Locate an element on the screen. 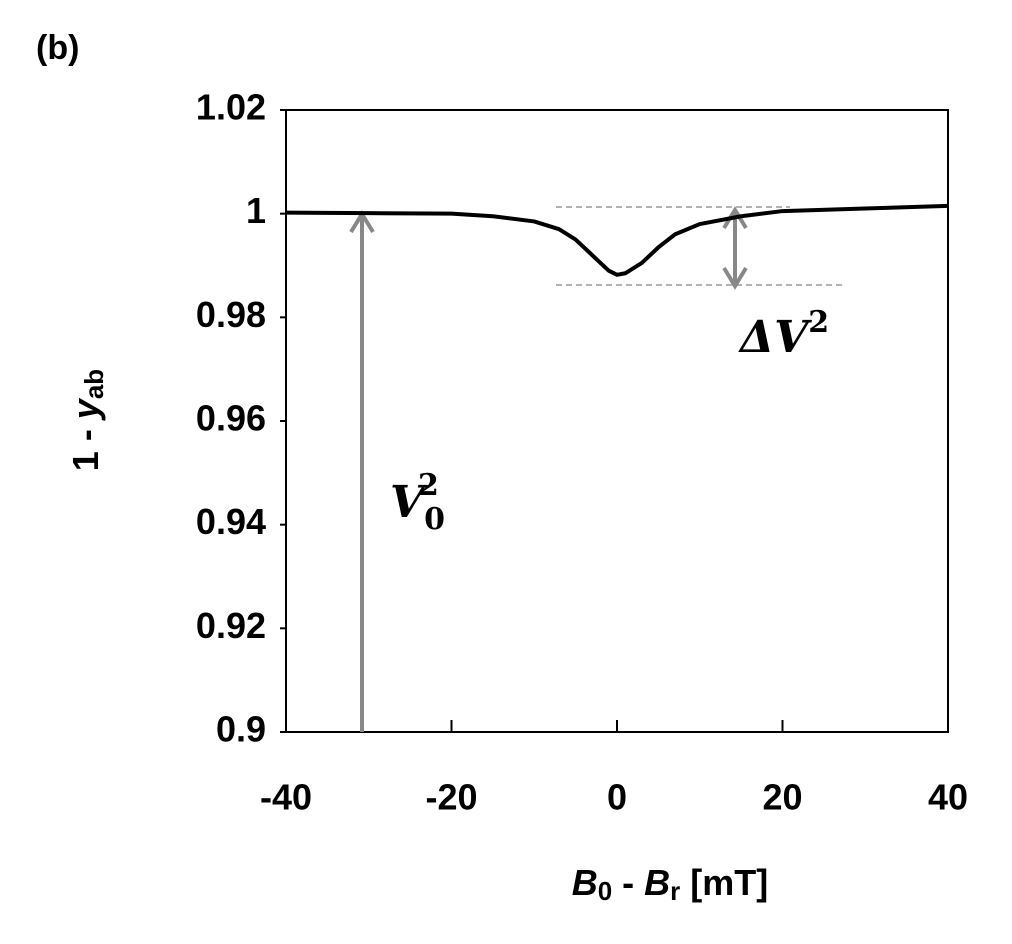  annotation-part: V is located at coordinates (409, 502).